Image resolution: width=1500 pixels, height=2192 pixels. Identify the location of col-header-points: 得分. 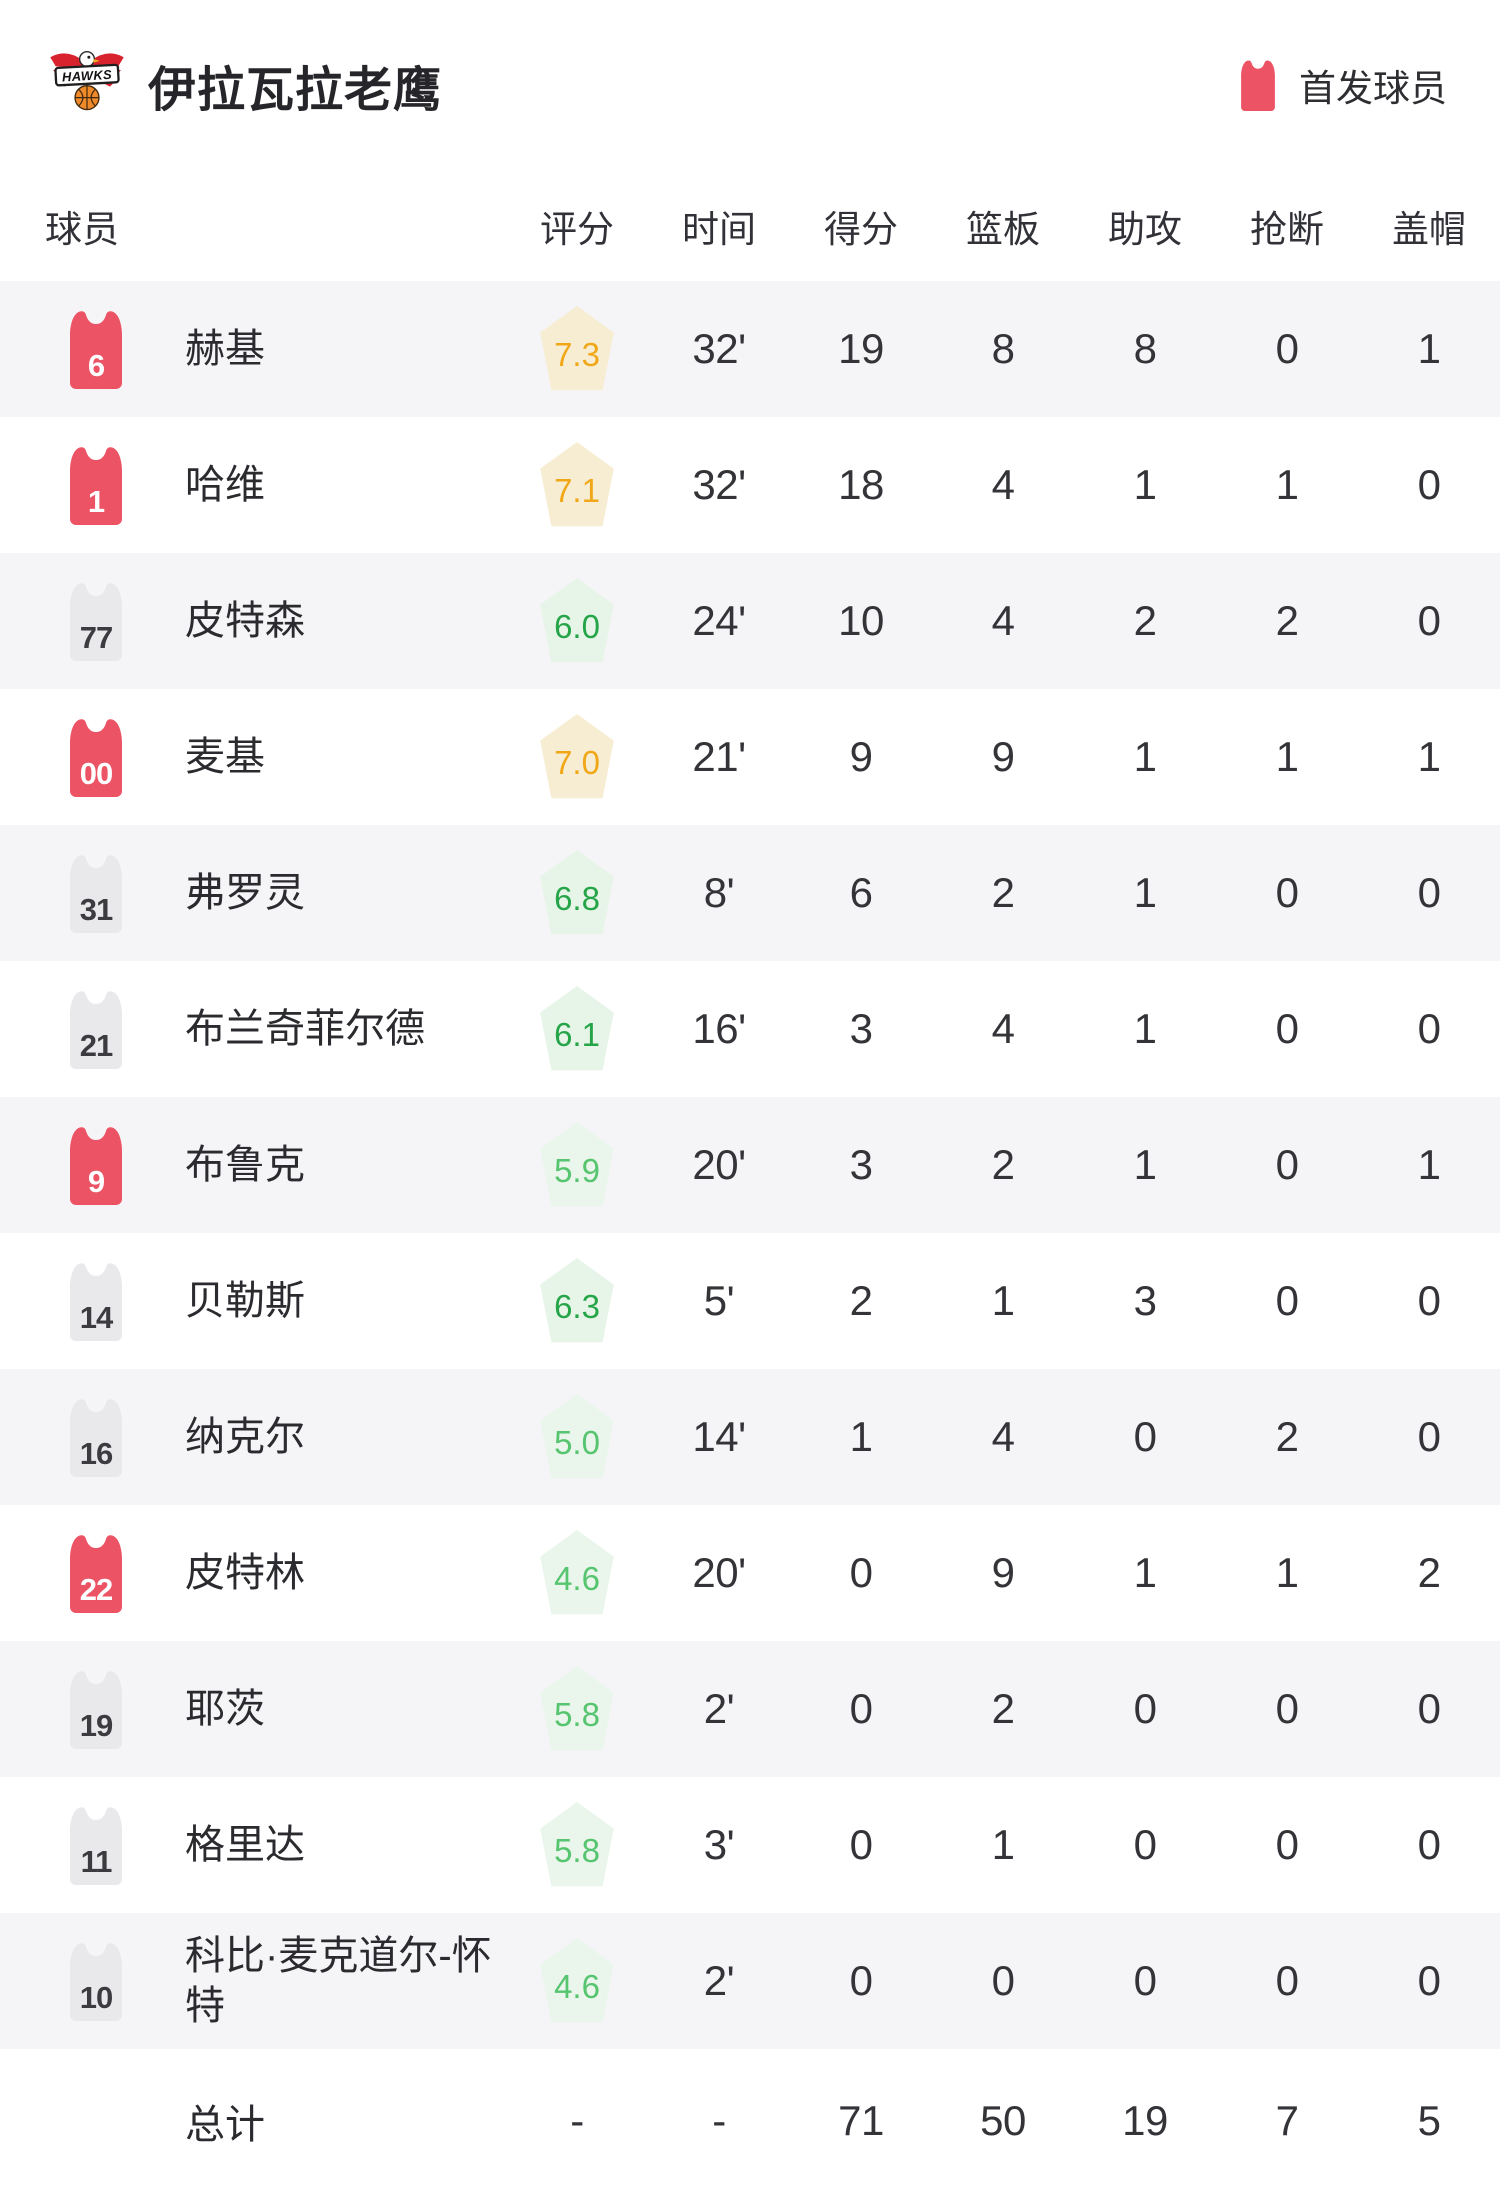
(861, 229).